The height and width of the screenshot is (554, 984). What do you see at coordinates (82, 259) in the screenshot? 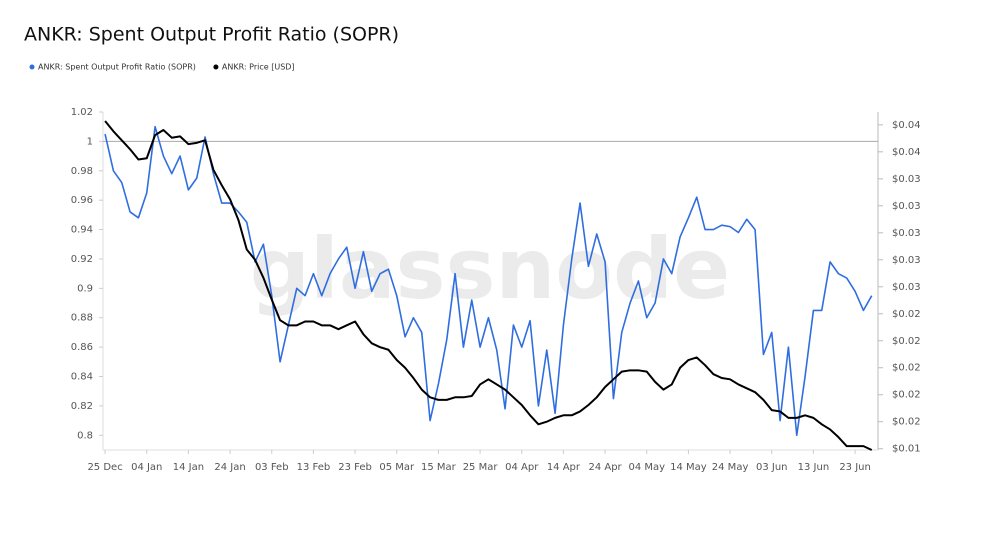
I see `y-tick-label: 0.92` at bounding box center [82, 259].